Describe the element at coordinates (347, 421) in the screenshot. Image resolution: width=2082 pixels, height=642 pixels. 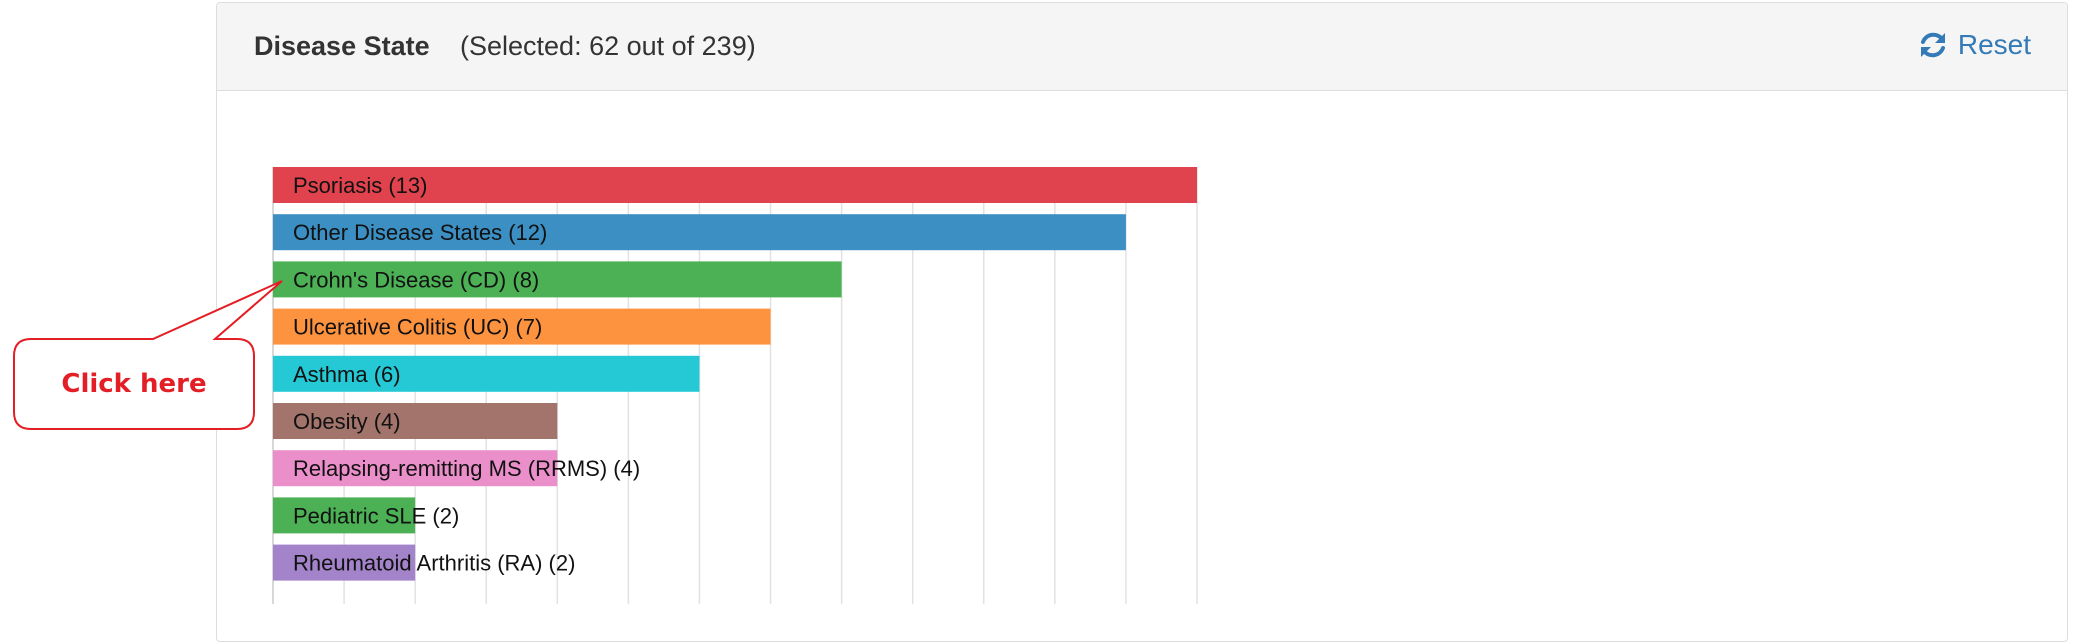
I see `chart-bar-label: Obesity (4)` at that location.